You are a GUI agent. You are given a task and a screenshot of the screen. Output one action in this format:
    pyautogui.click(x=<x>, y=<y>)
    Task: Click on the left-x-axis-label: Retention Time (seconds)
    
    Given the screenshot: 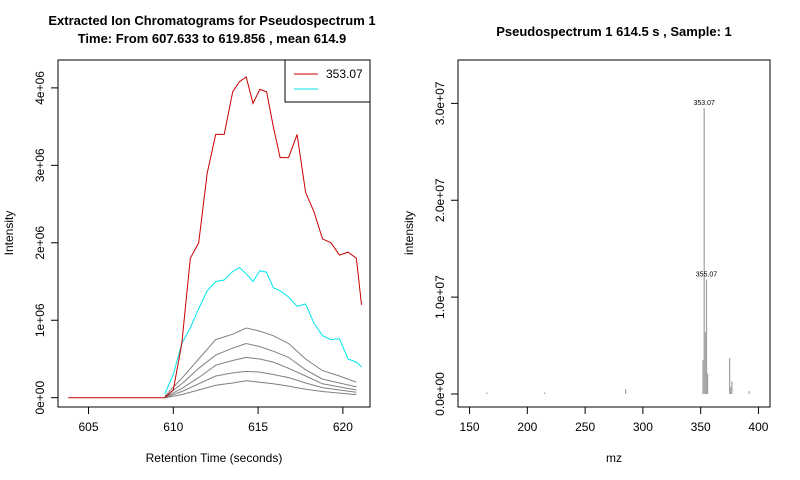 What is the action you would take?
    pyautogui.click(x=214, y=458)
    